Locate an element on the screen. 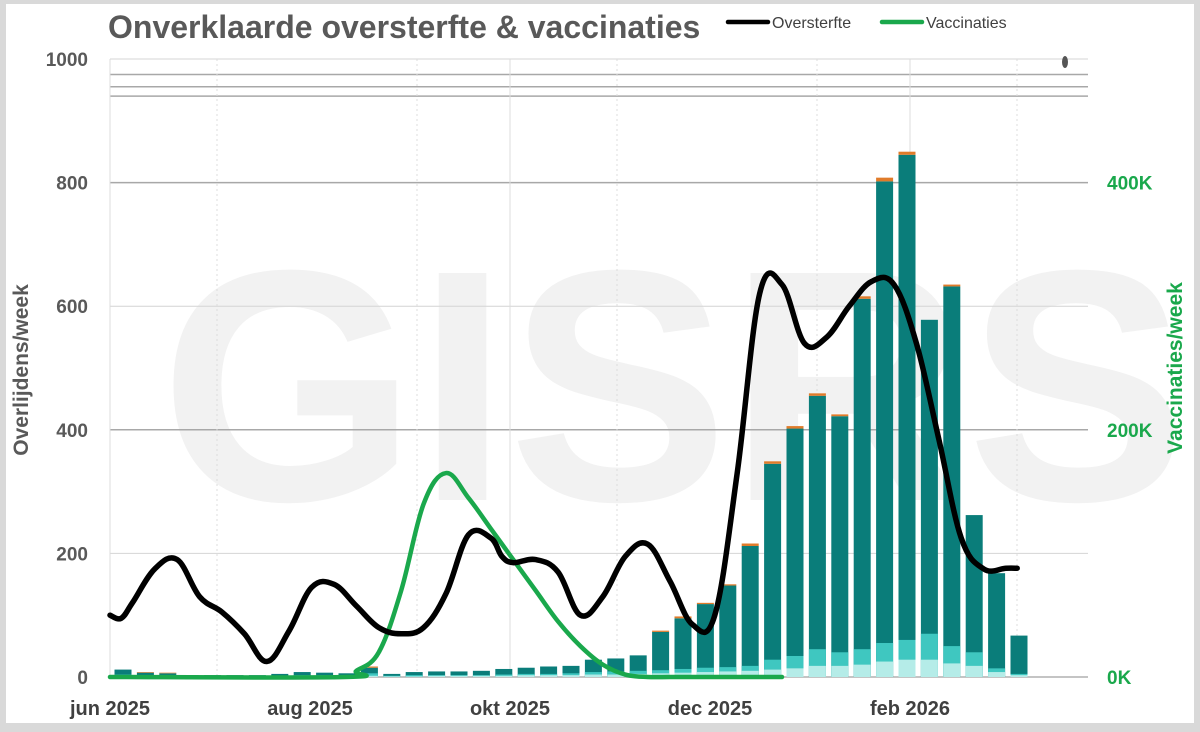 The image size is (1200, 732). y-axis-right: 0K 200K 400K is located at coordinates (1130, 431).